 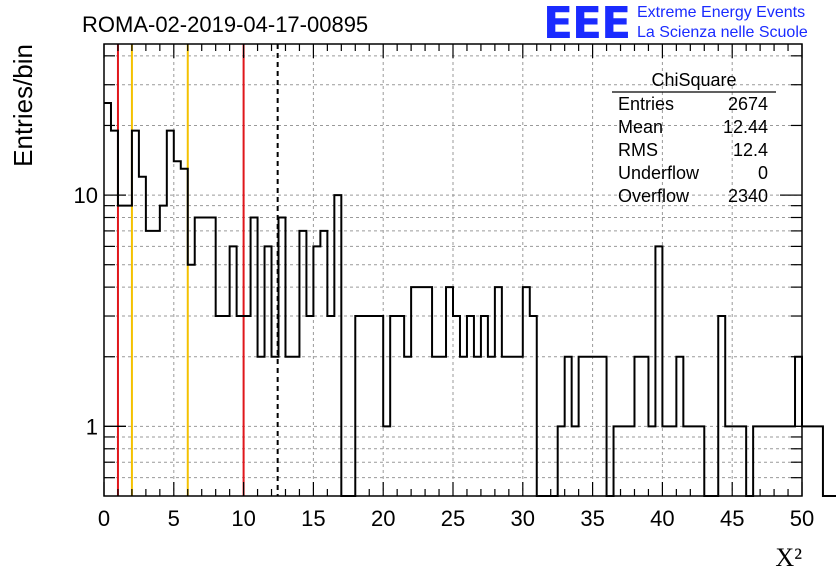 What do you see at coordinates (722, 32) in the screenshot?
I see `eee-logo-line2: La Scienza nelle Scuole` at bounding box center [722, 32].